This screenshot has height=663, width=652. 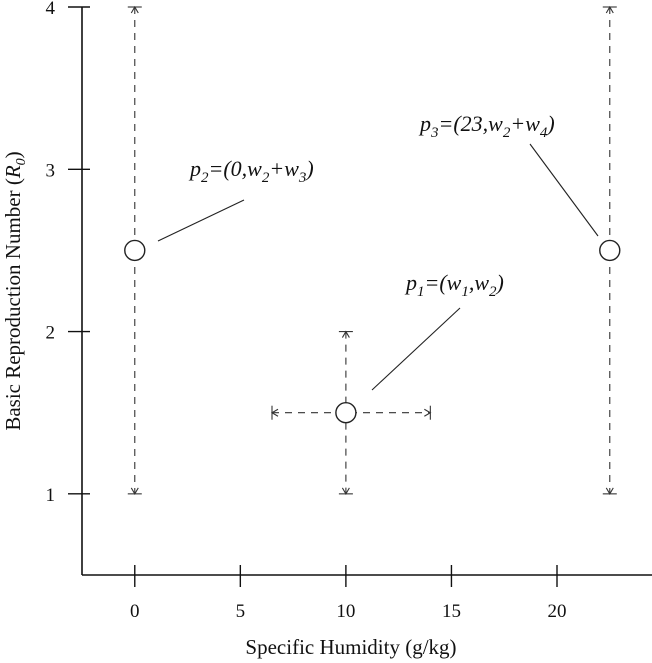 What do you see at coordinates (241, 611) in the screenshot?
I see `x-tick-label: 5` at bounding box center [241, 611].